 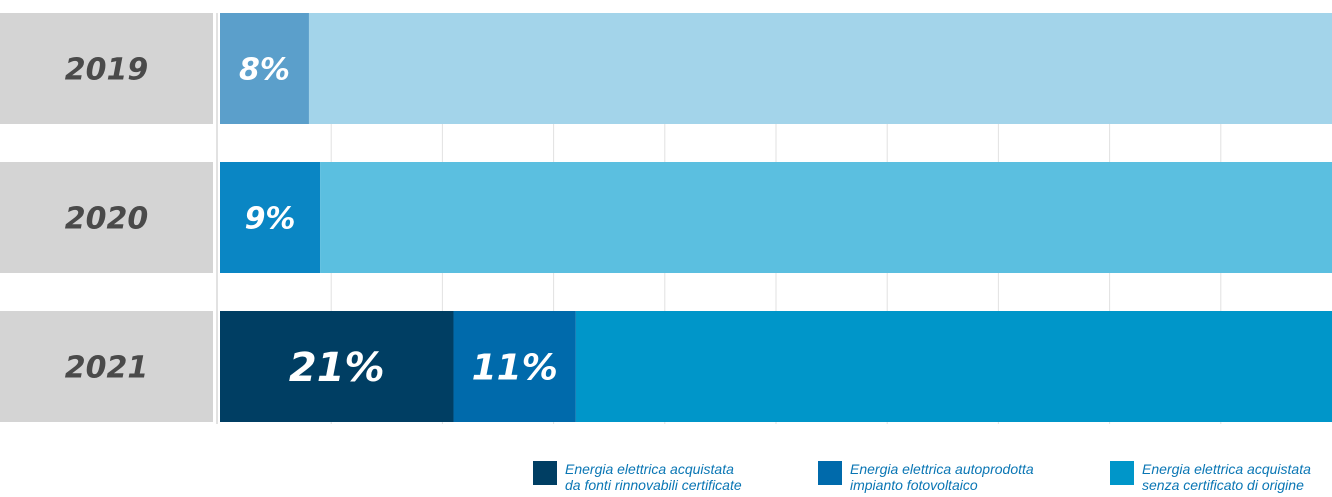 I want to click on data-label-2021-rinnovabili: 21%, so click(x=337, y=368).